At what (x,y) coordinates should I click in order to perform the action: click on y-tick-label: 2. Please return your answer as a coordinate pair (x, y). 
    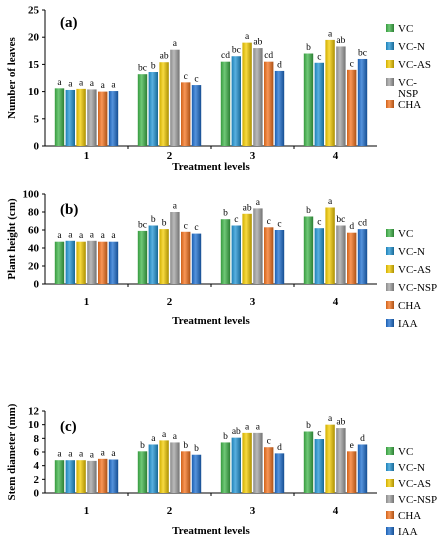
    Looking at the image, I should click on (37, 480).